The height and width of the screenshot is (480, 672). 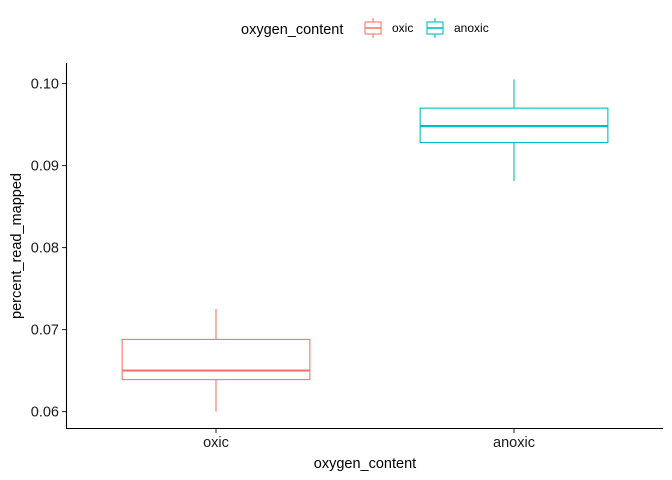 I want to click on iqr-box, so click(x=216, y=359).